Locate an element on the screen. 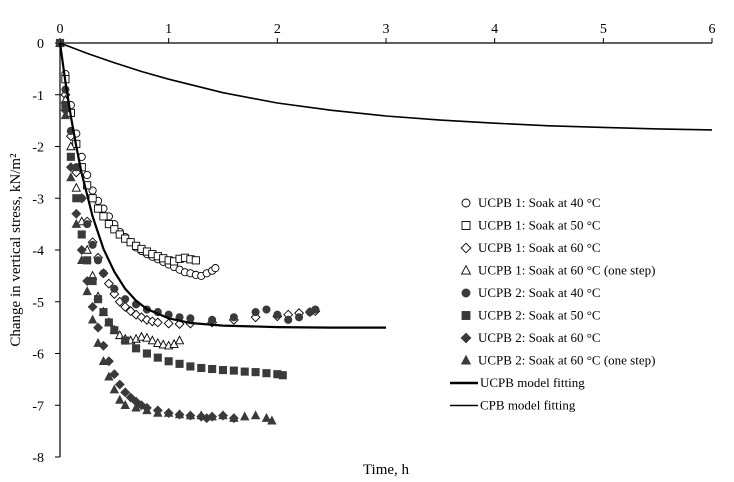 This screenshot has height=482, width=734. legend-label-ucpb-1-soak-at-40-c: UCPB 1: Soak at 40 °C is located at coordinates (539, 202).